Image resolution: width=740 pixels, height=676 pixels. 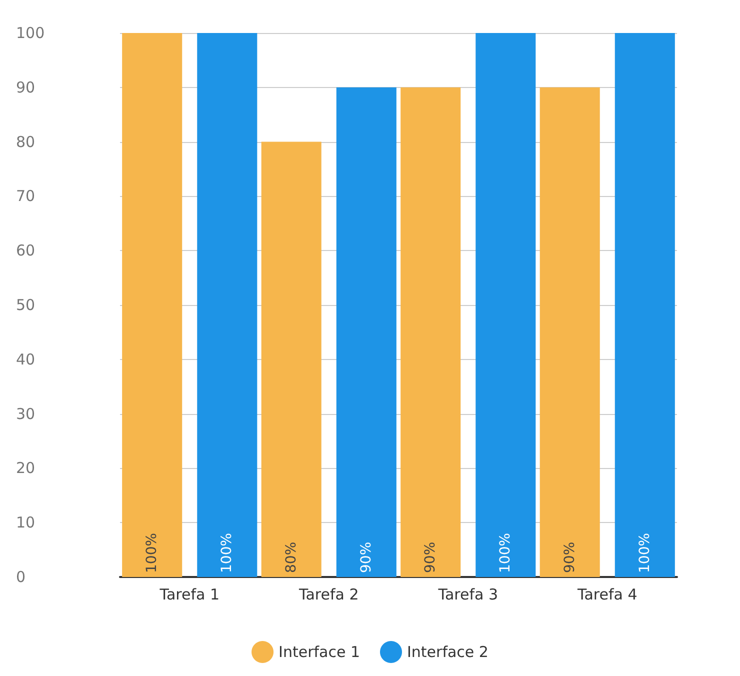 What do you see at coordinates (21, 577) in the screenshot?
I see `y-tick-label: 0` at bounding box center [21, 577].